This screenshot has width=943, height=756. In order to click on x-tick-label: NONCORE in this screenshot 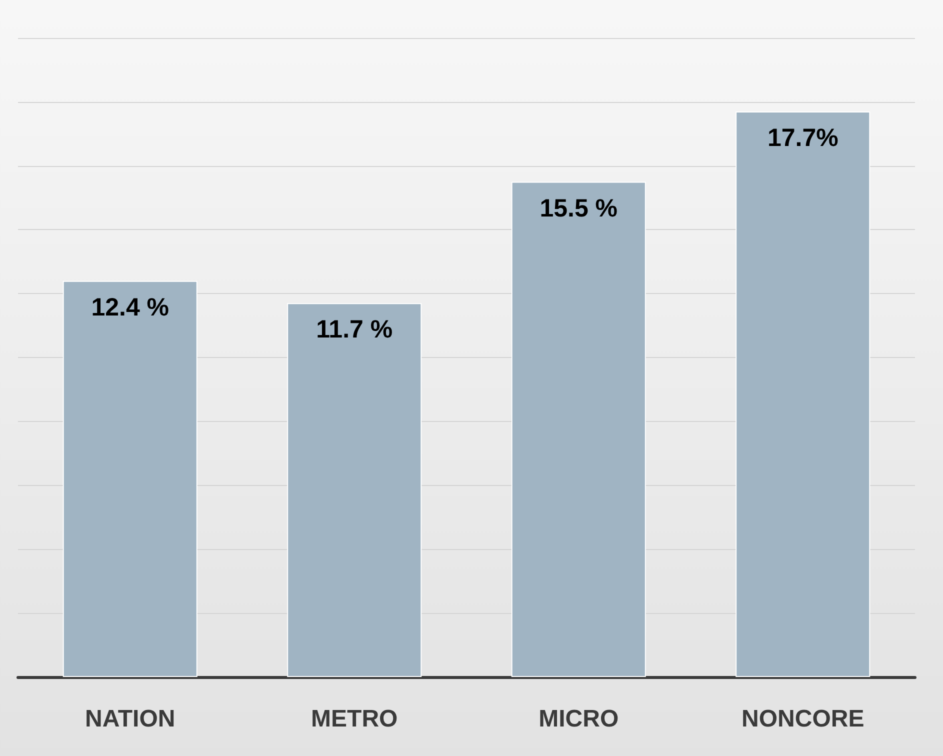, I will do `click(803, 719)`.